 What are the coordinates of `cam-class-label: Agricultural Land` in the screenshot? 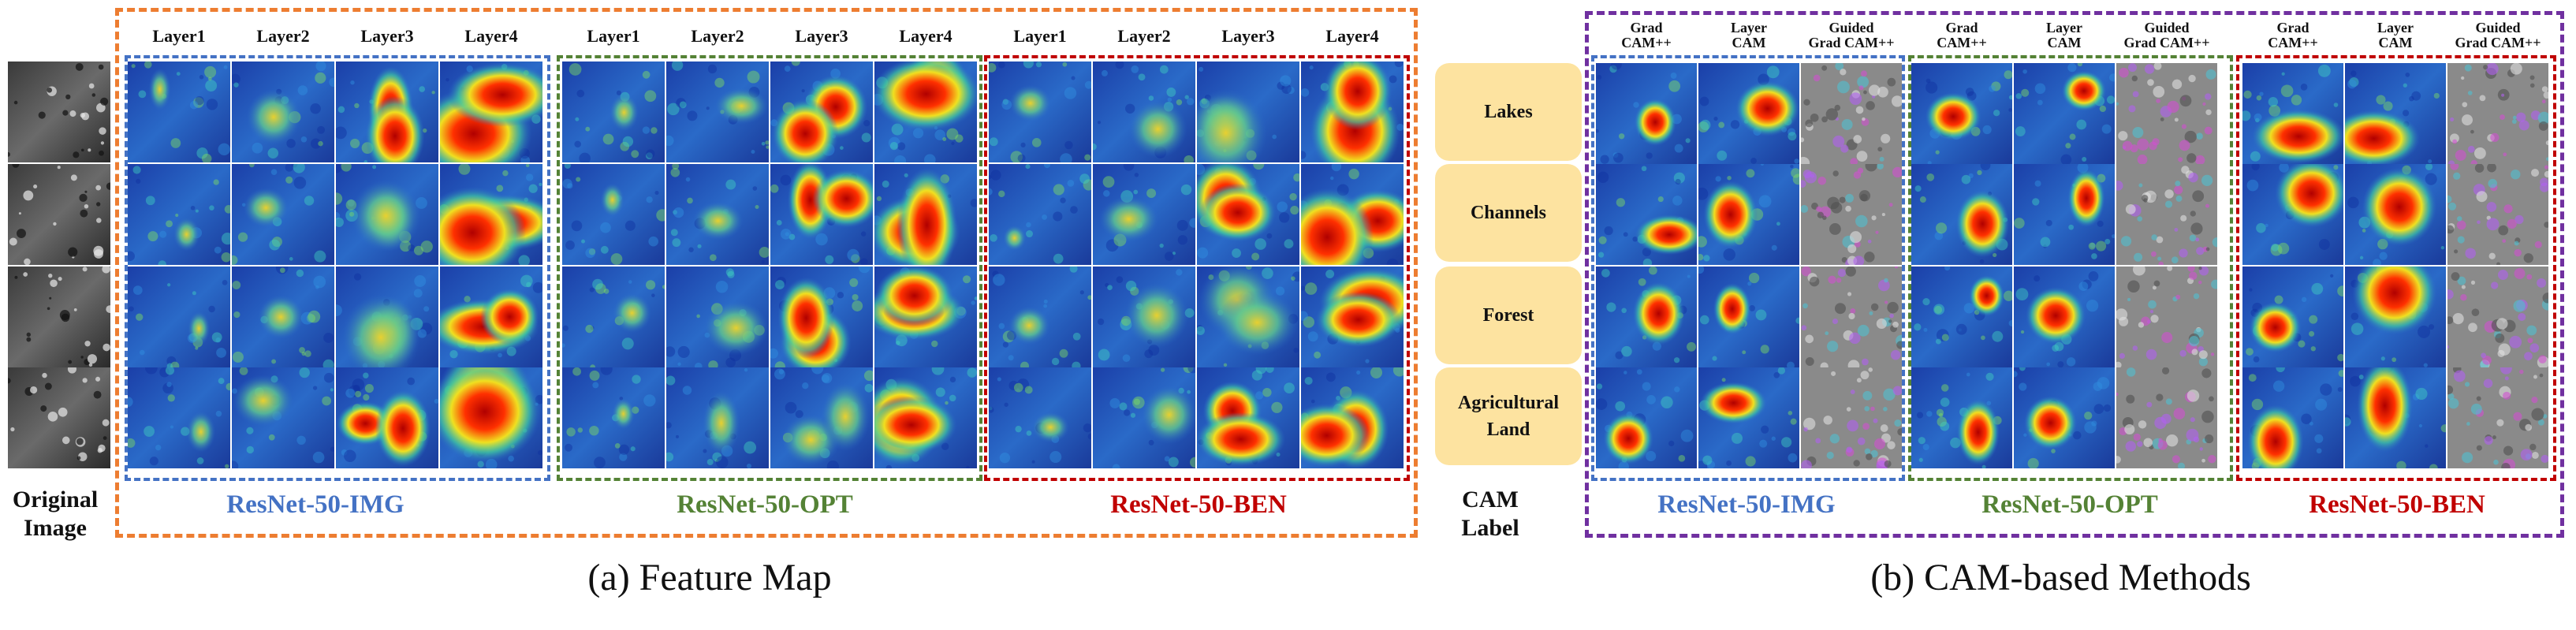 It's located at (1508, 416).